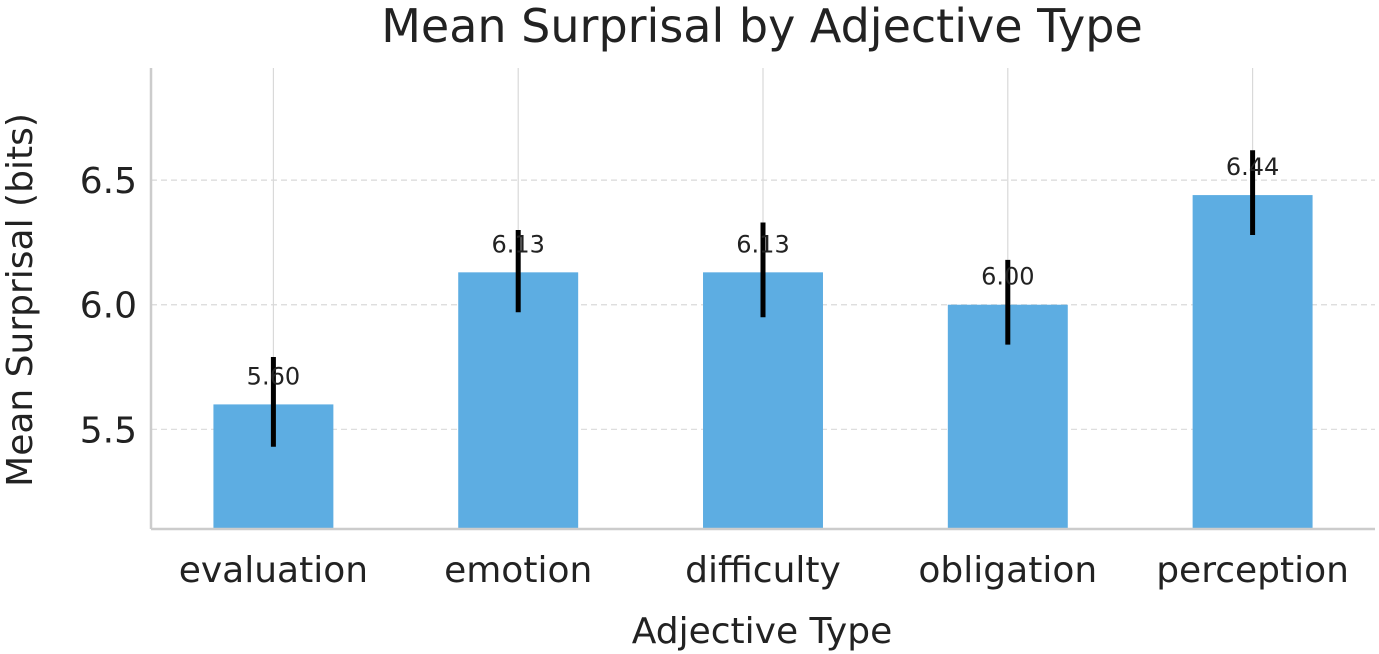 Image resolution: width=1379 pixels, height=654 pixels. Describe the element at coordinates (762, 244) in the screenshot. I see `data-label-difficulty: 6.13` at that location.